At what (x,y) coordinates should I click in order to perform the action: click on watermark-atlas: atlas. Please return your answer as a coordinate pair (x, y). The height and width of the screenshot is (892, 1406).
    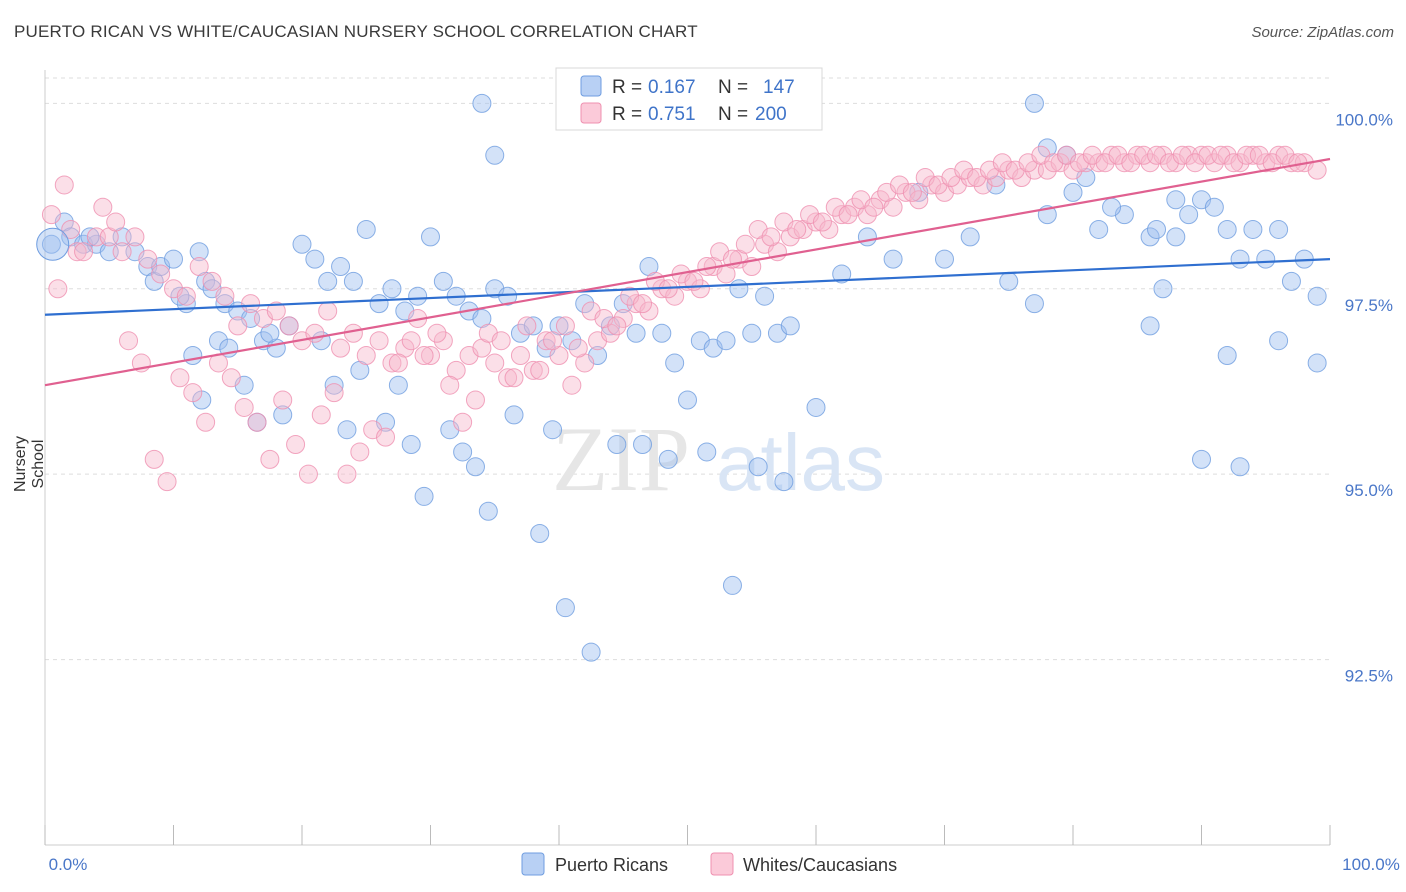
    Looking at the image, I should click on (800, 462).